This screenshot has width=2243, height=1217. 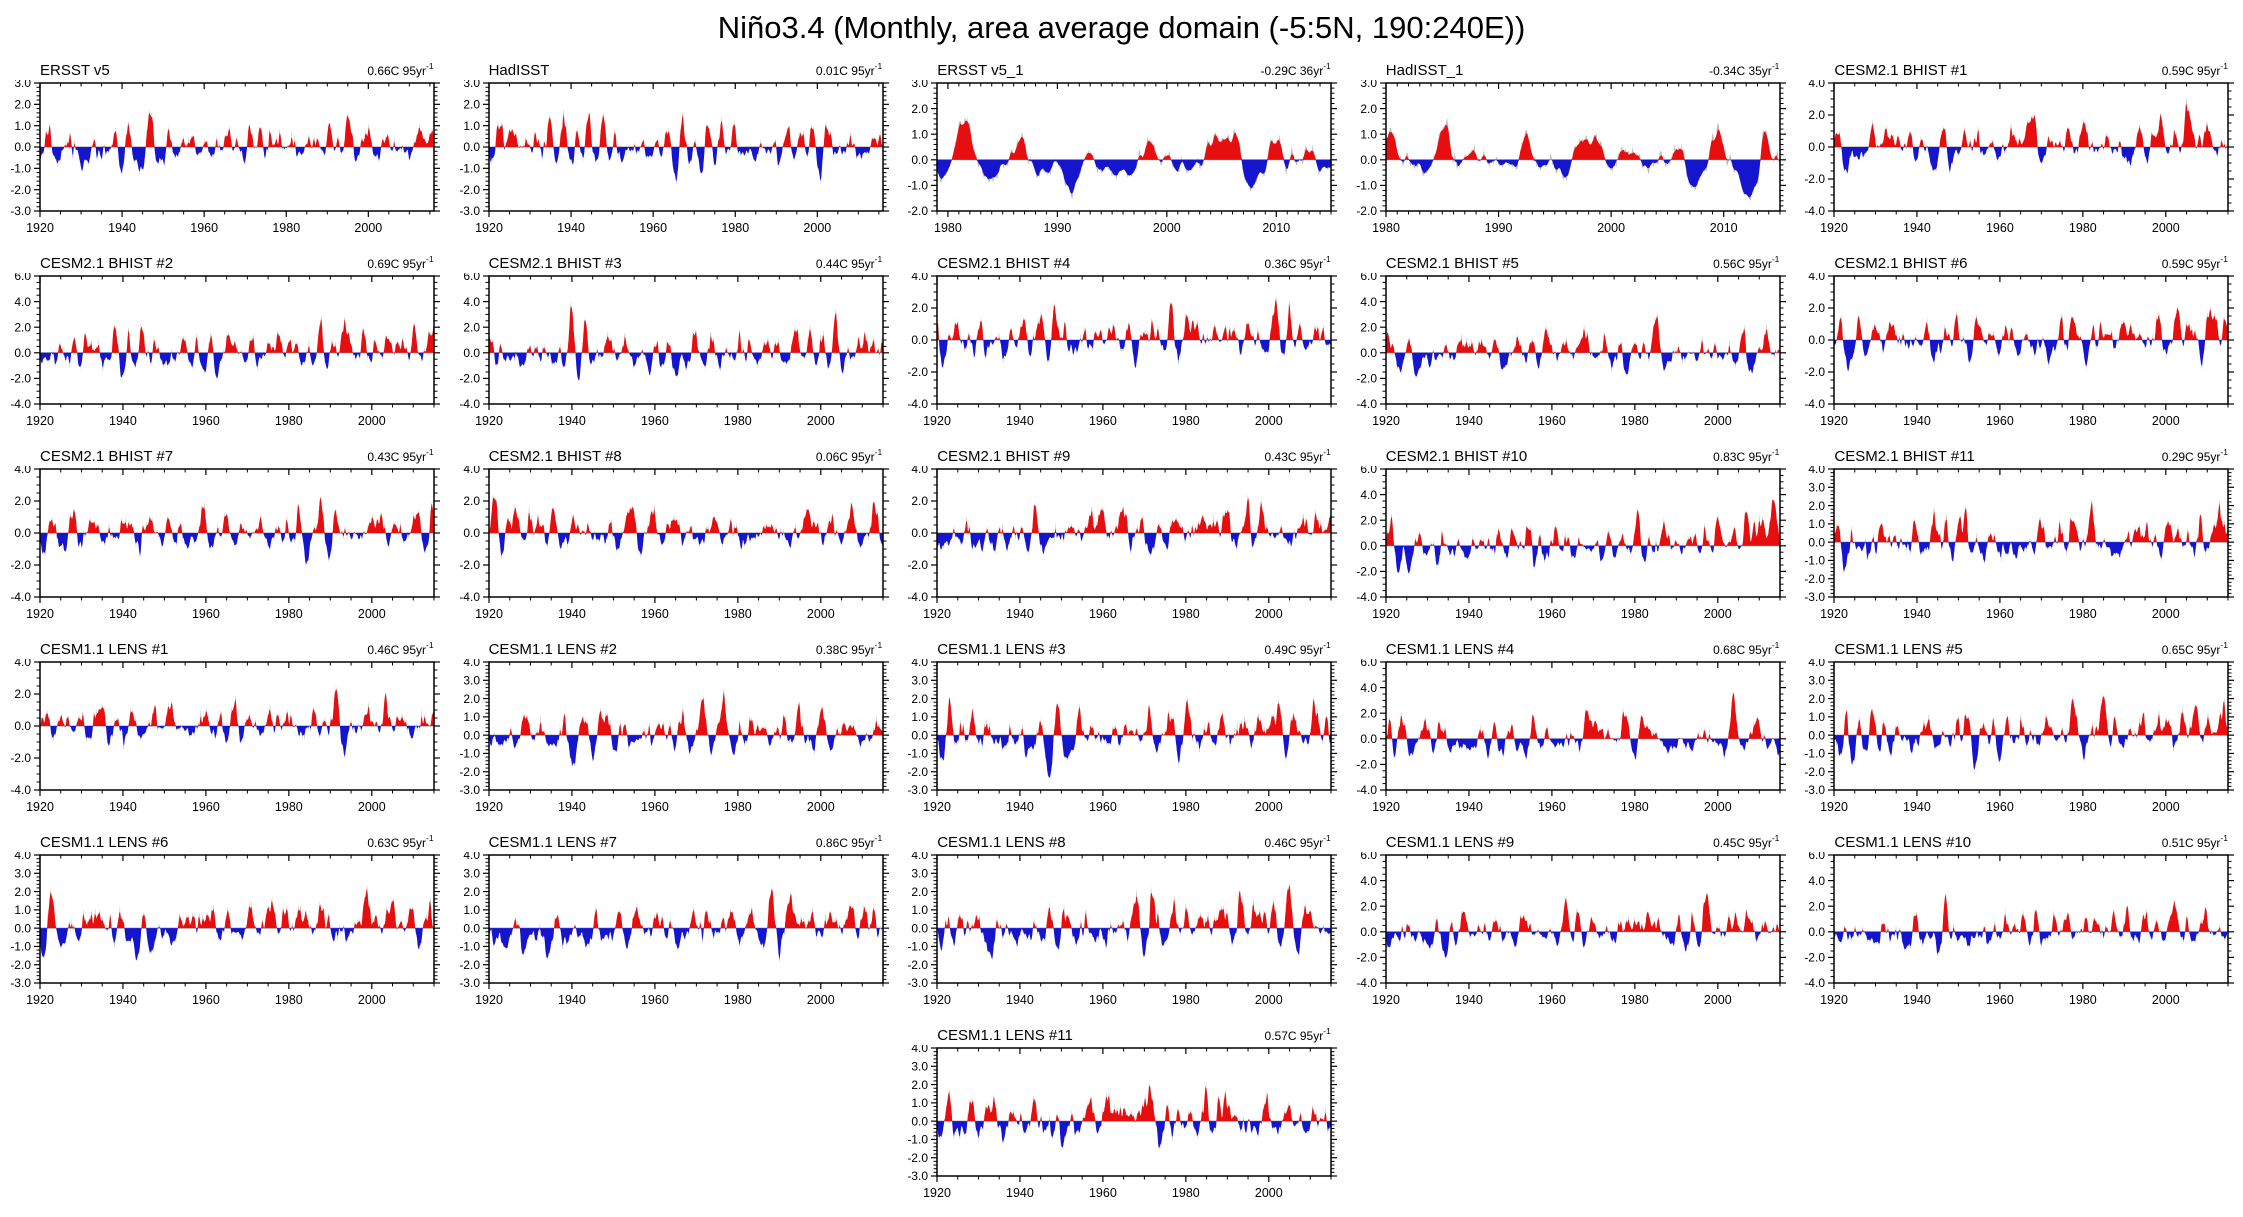 What do you see at coordinates (1817, 680) in the screenshot?
I see `y-tick-label: 3.0` at bounding box center [1817, 680].